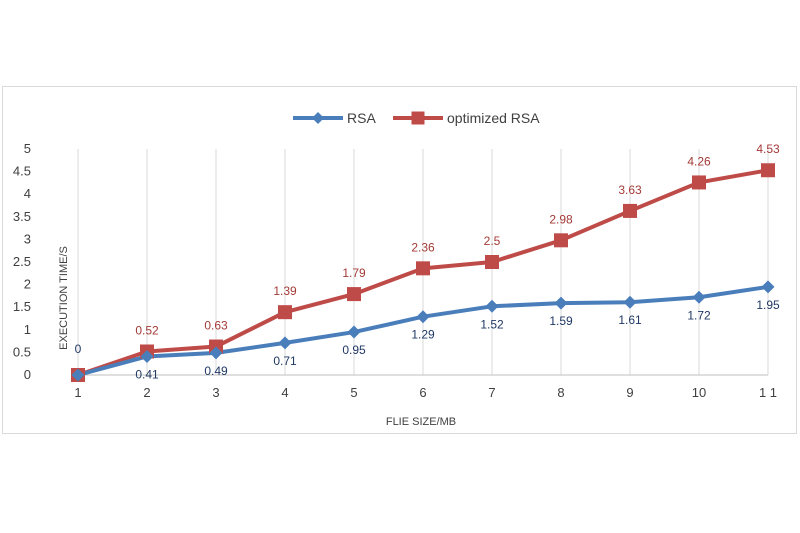  I want to click on data-label-optimized-rsa: 3.63, so click(630, 190).